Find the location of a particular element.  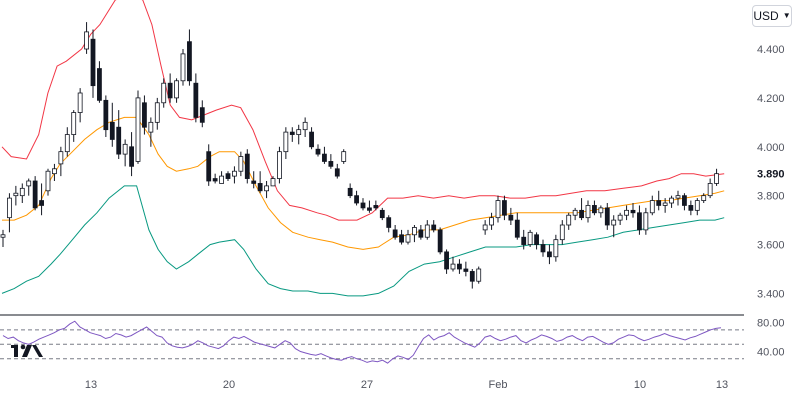

time-tick: 13 is located at coordinates (91, 385).